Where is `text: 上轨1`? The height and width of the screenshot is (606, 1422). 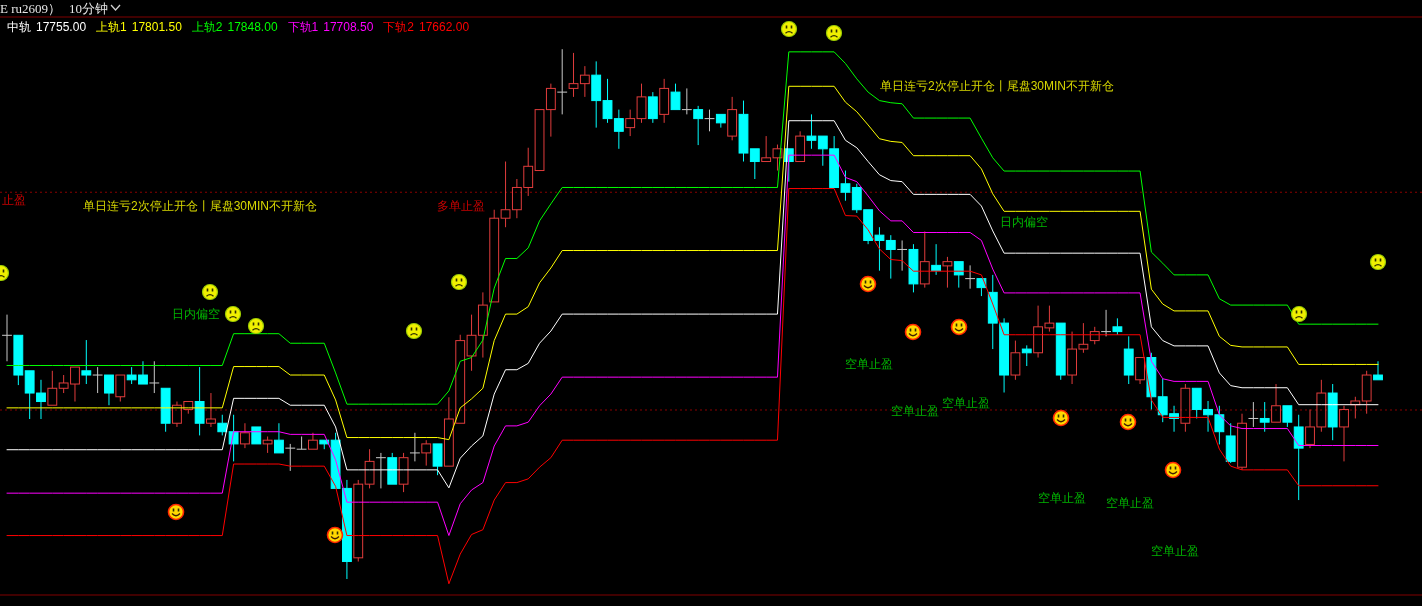
text: 上轨1 is located at coordinates (112, 27).